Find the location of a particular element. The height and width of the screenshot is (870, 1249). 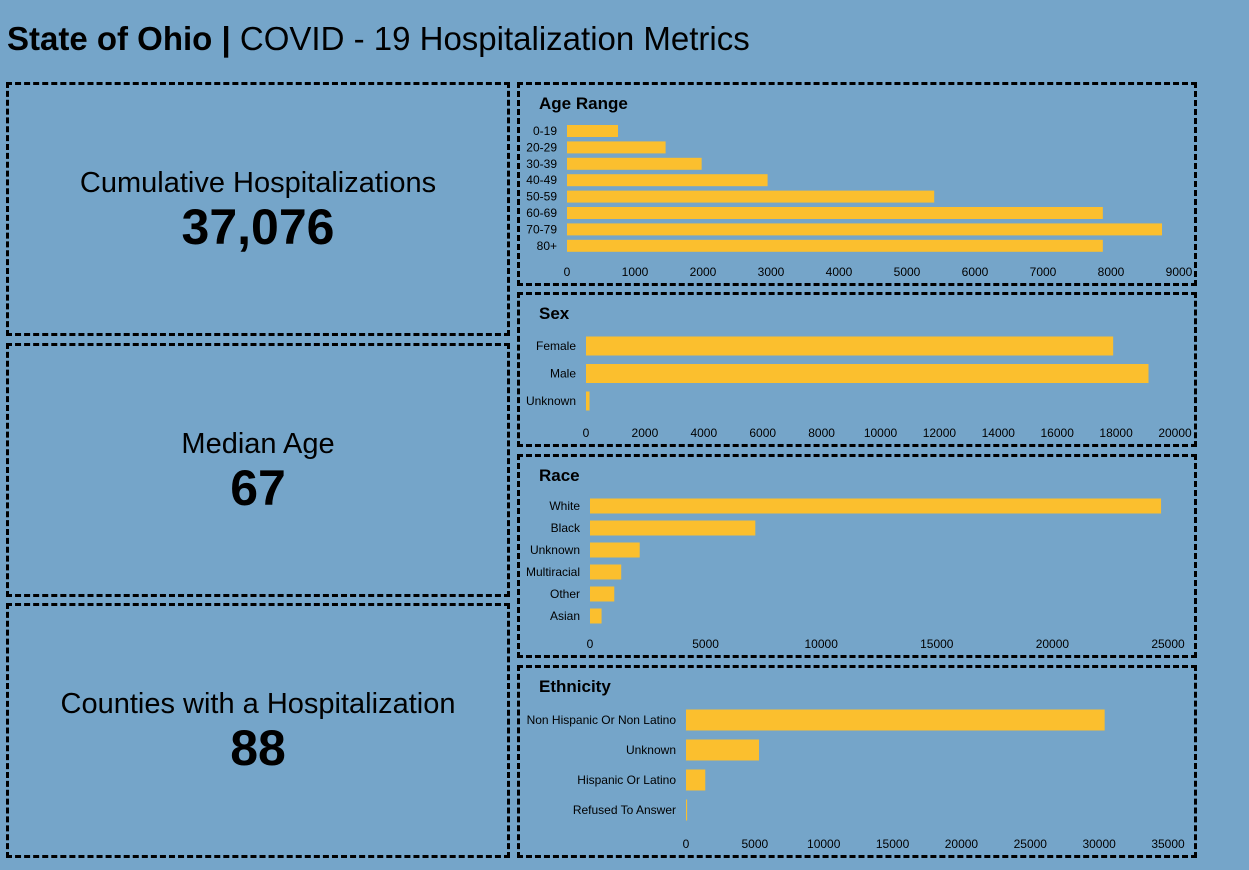

race-category-label: White is located at coordinates (564, 506).